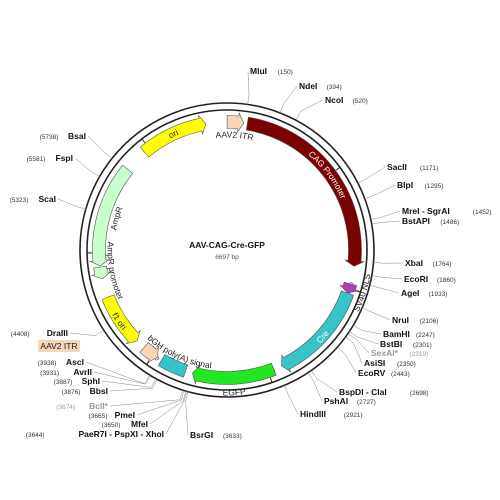  What do you see at coordinates (366, 402) in the screenshot?
I see `site-position: (2727)` at bounding box center [366, 402].